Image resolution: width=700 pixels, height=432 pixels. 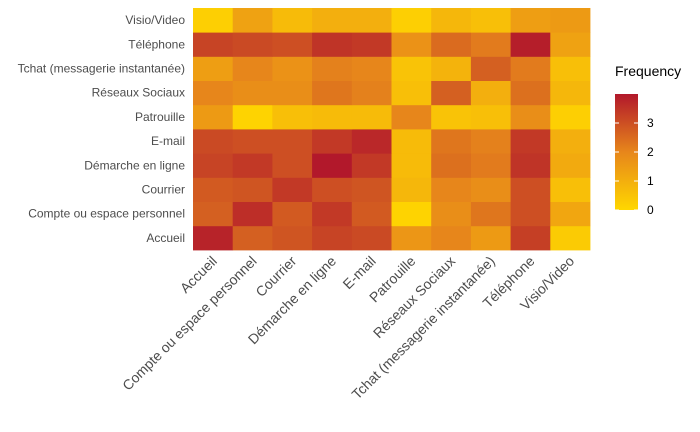 I want to click on legend: Frequency 0 1 2 3, so click(x=648, y=140).